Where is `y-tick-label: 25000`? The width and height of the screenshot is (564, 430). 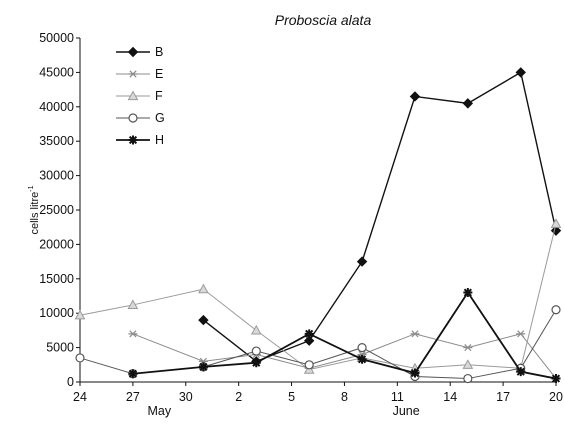
y-tick-label: 25000 is located at coordinates (56, 210).